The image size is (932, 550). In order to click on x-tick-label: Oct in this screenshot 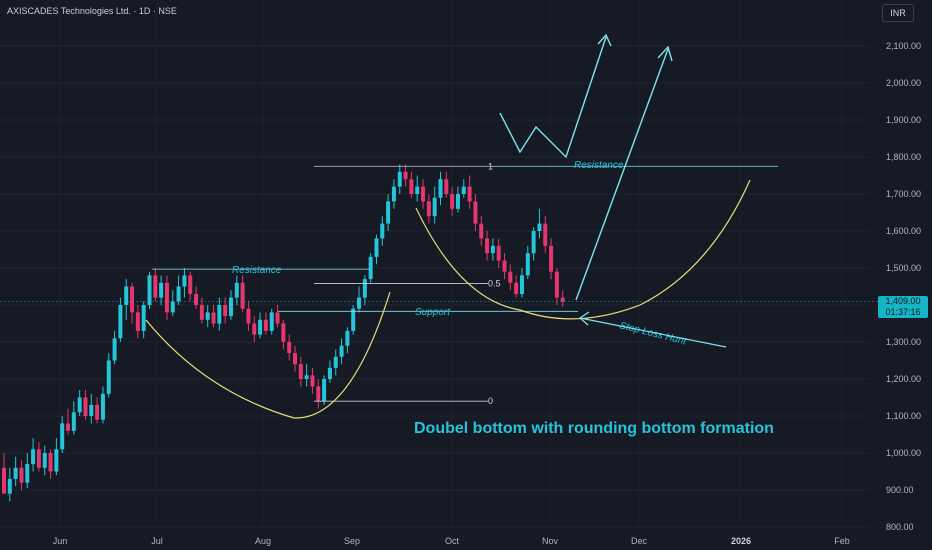, I will do `click(452, 541)`.